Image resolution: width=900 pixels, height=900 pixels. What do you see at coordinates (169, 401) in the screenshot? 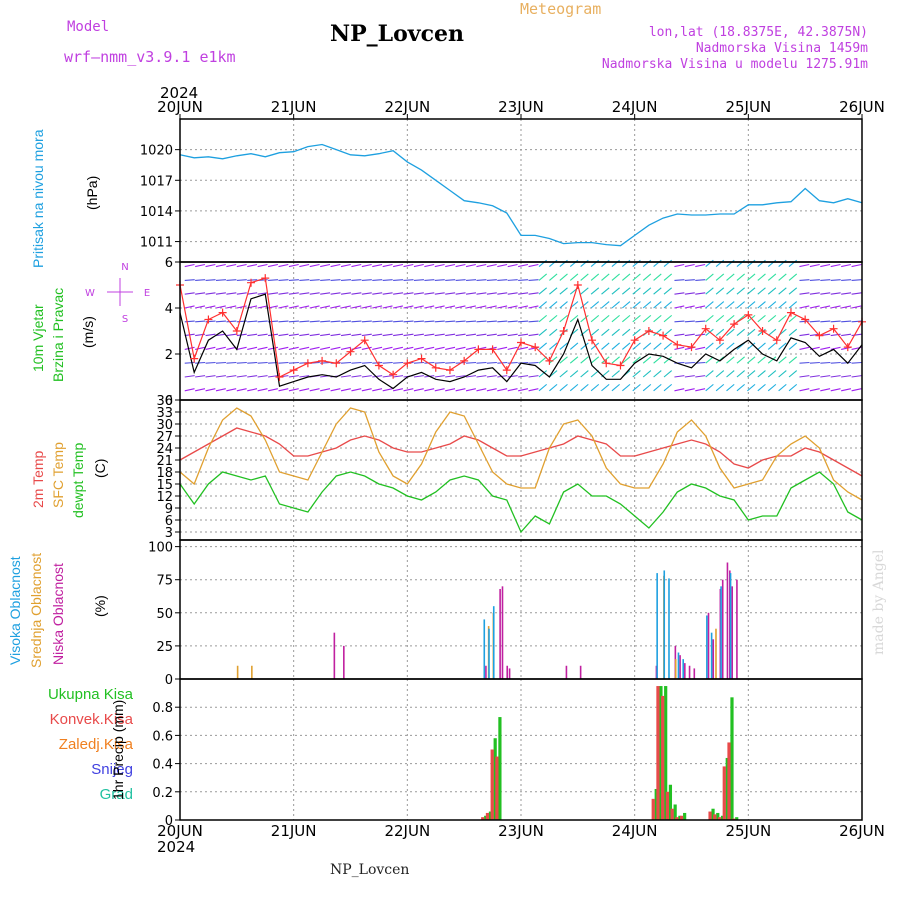
I see `y-tick-label: 0` at bounding box center [169, 401].